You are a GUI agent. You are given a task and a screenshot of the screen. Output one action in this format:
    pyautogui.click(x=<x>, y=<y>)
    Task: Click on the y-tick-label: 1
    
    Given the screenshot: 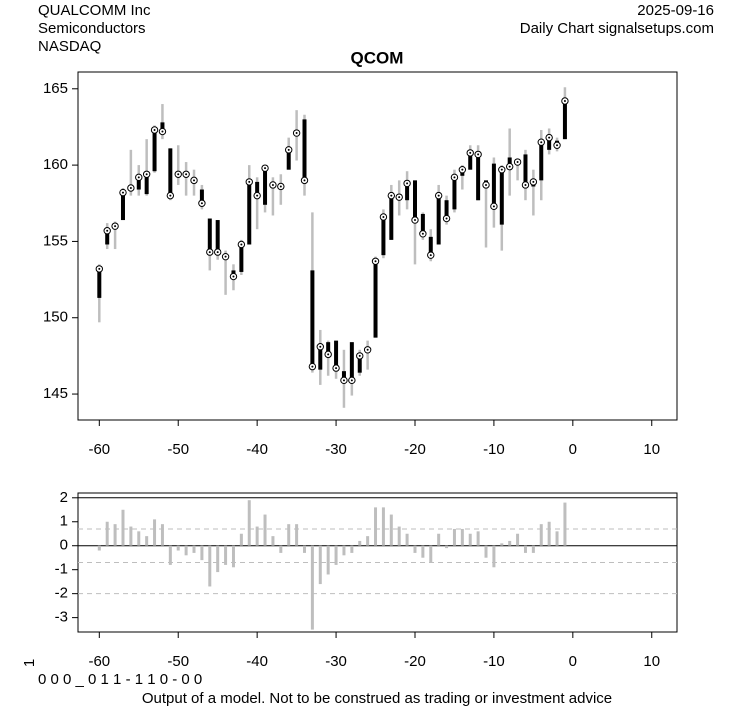 What is the action you would take?
    pyautogui.click(x=64, y=521)
    